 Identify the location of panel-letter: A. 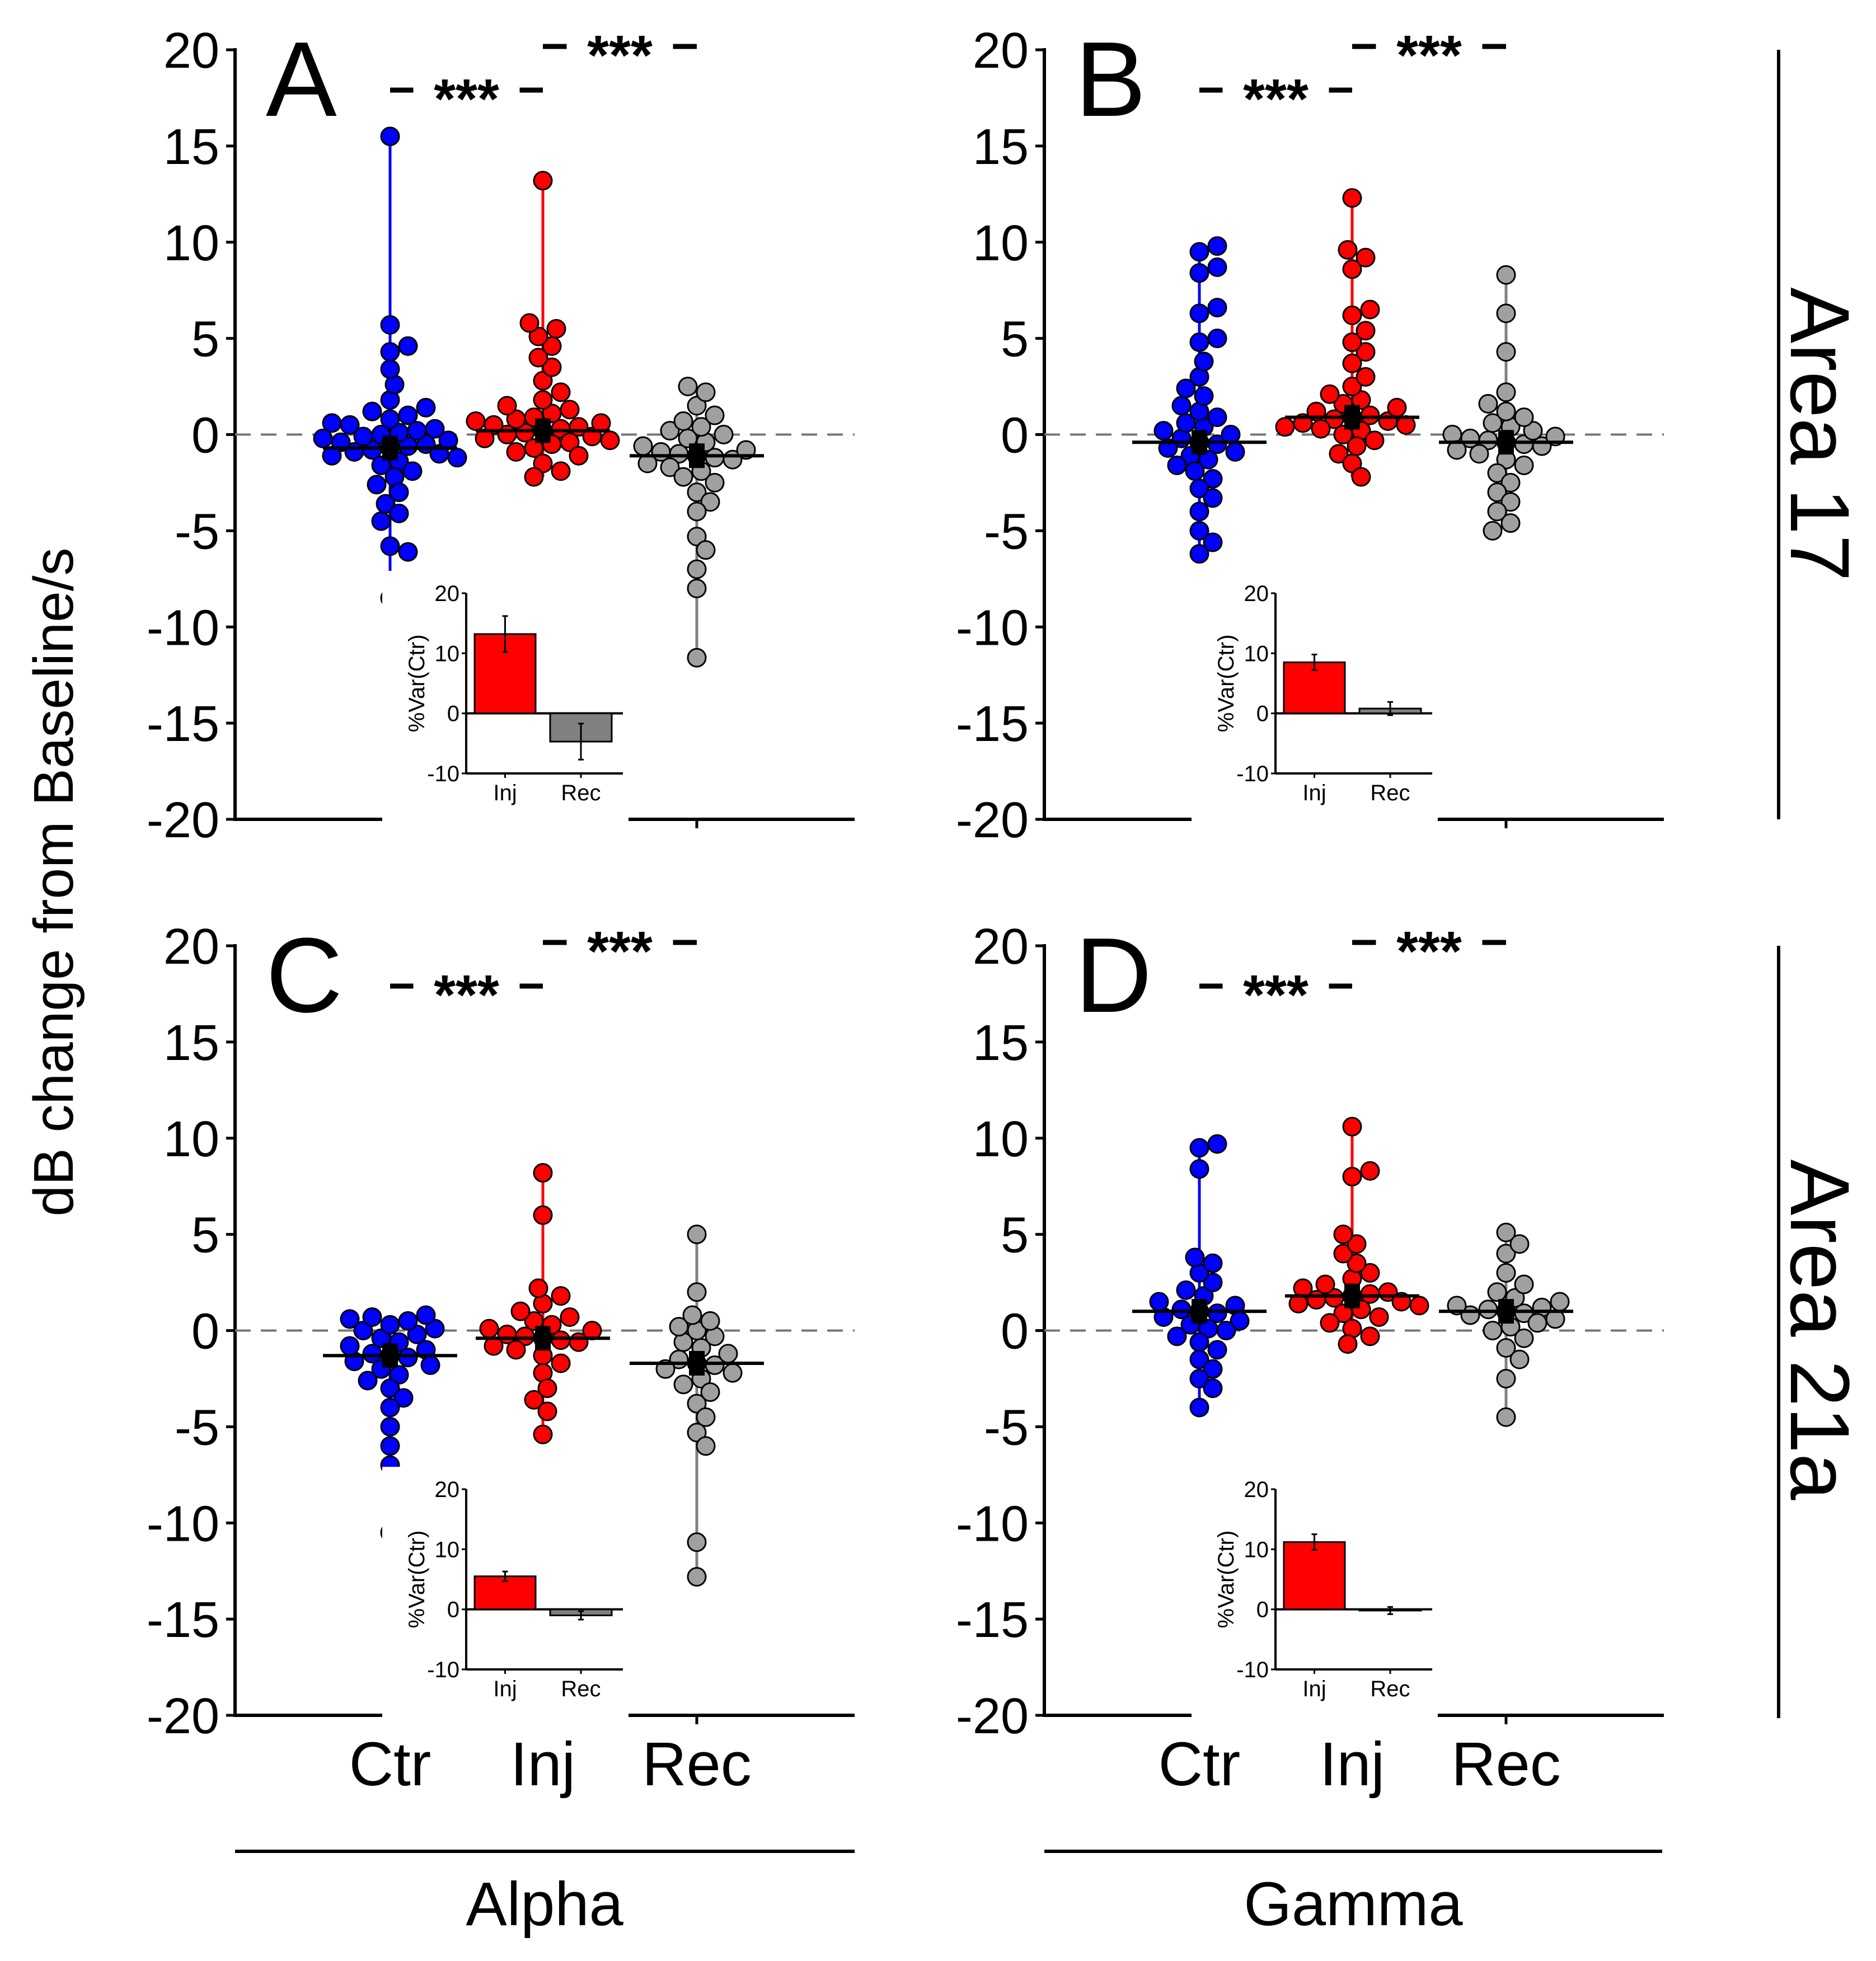
(301, 79).